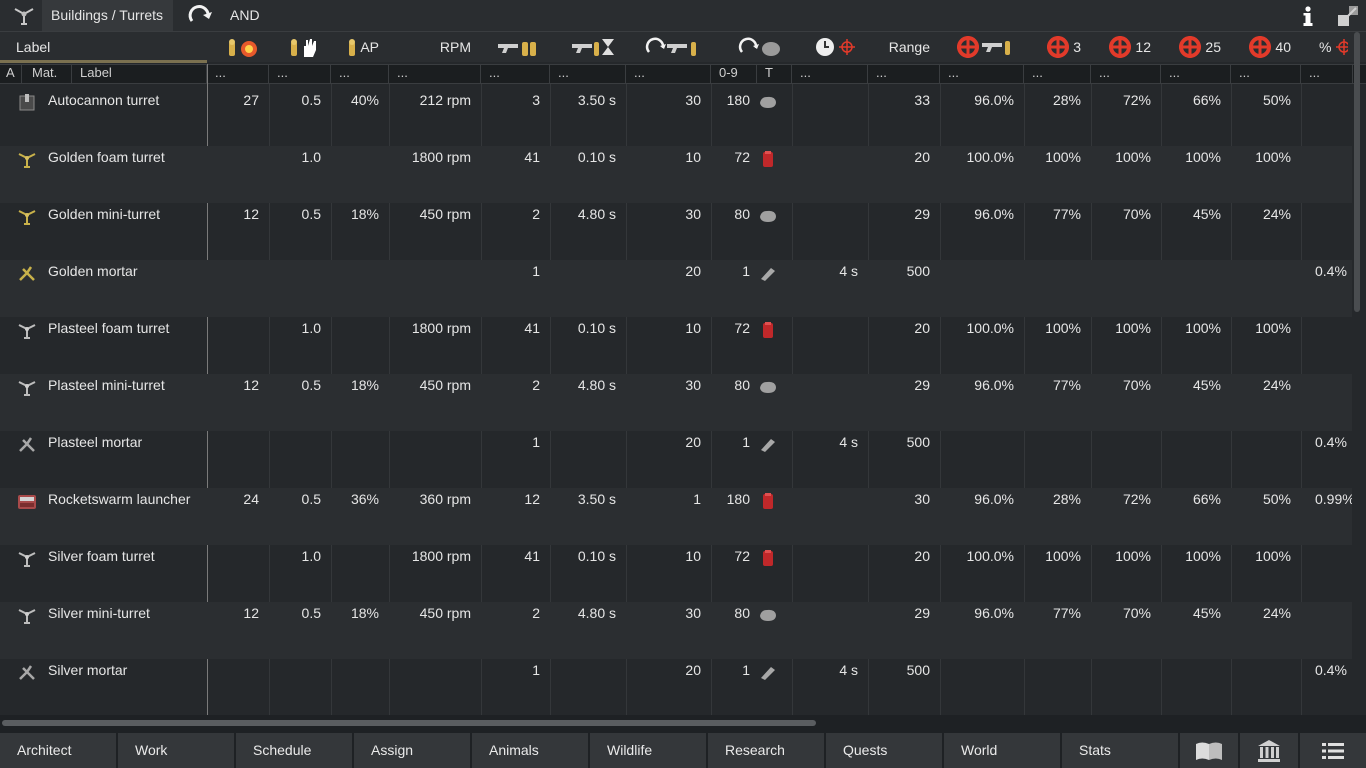  I want to click on filter-material: Mat., so click(47, 74).